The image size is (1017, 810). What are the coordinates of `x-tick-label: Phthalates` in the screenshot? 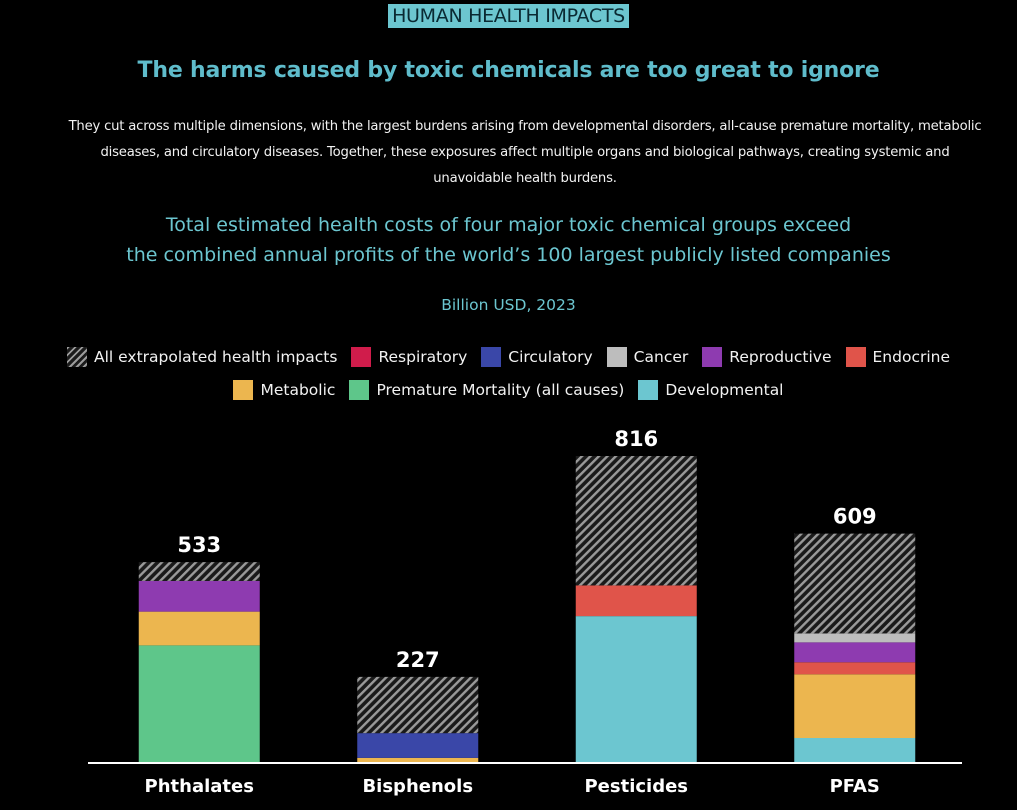 It's located at (199, 786).